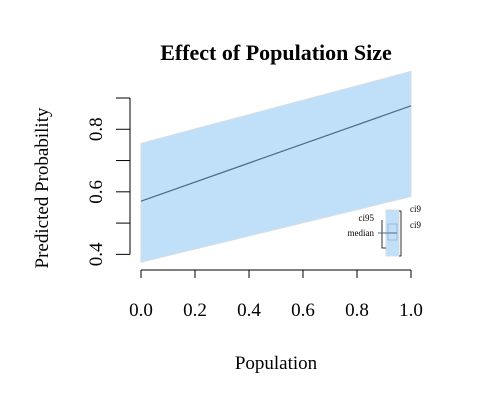 The height and width of the screenshot is (400, 500). Describe the element at coordinates (367, 218) in the screenshot. I see `legend-label: ci95` at that location.